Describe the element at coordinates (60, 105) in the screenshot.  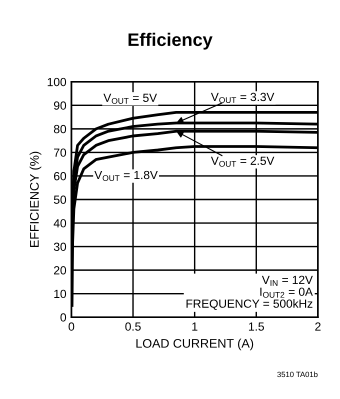
I see `y-tick-label: 90` at that location.